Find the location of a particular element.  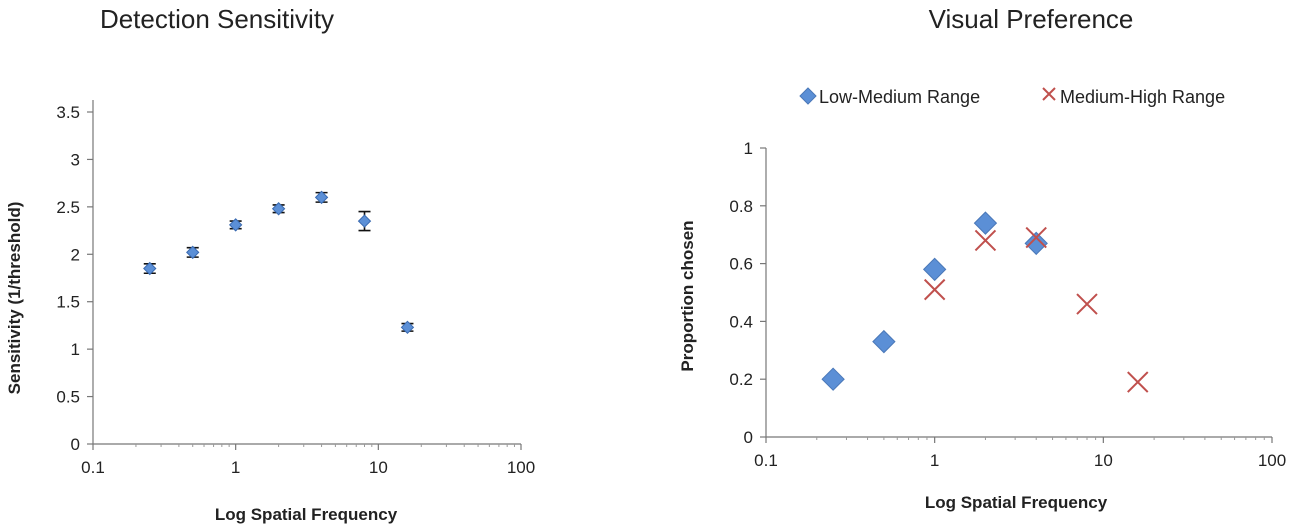

y-tick-label: 2.5 is located at coordinates (68, 207).